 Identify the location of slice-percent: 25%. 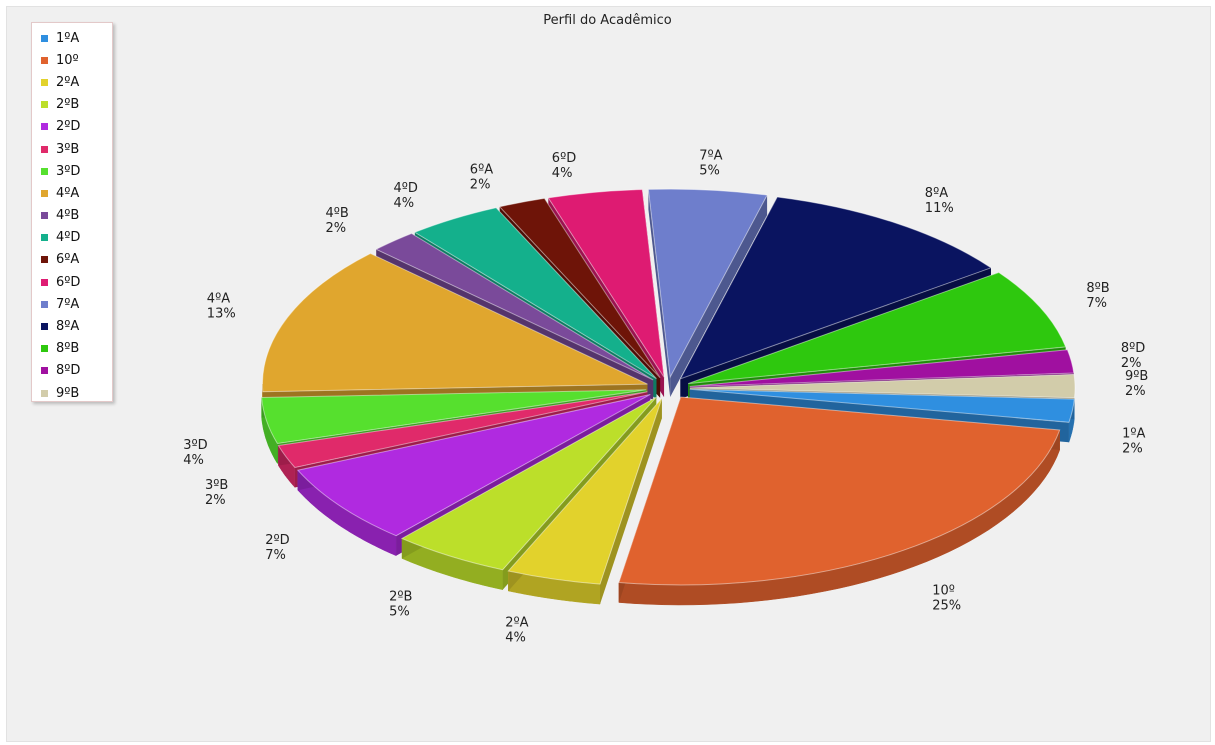
(946, 605).